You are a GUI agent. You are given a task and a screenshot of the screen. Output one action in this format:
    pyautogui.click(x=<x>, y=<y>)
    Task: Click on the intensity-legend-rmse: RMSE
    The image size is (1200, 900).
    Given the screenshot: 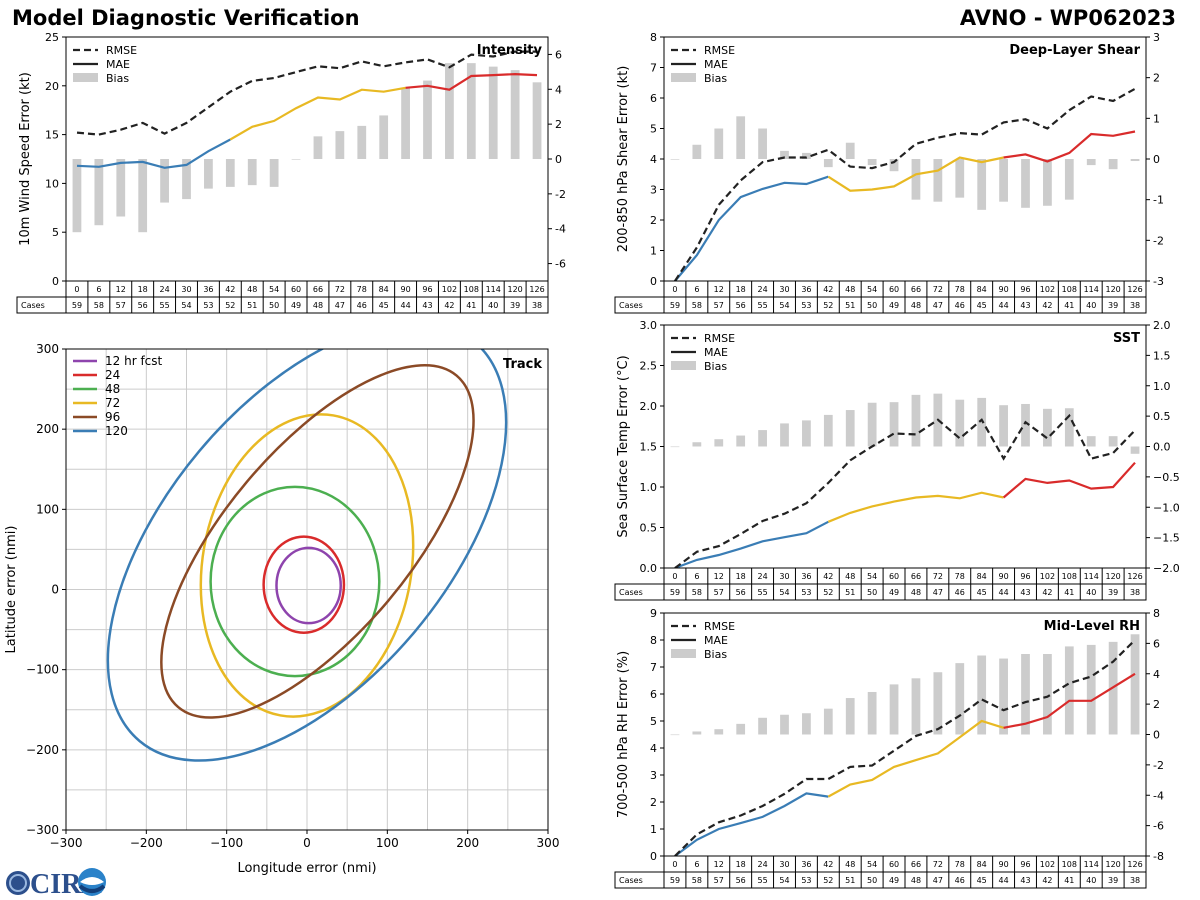 What is the action you would take?
    pyautogui.click(x=121, y=50)
    